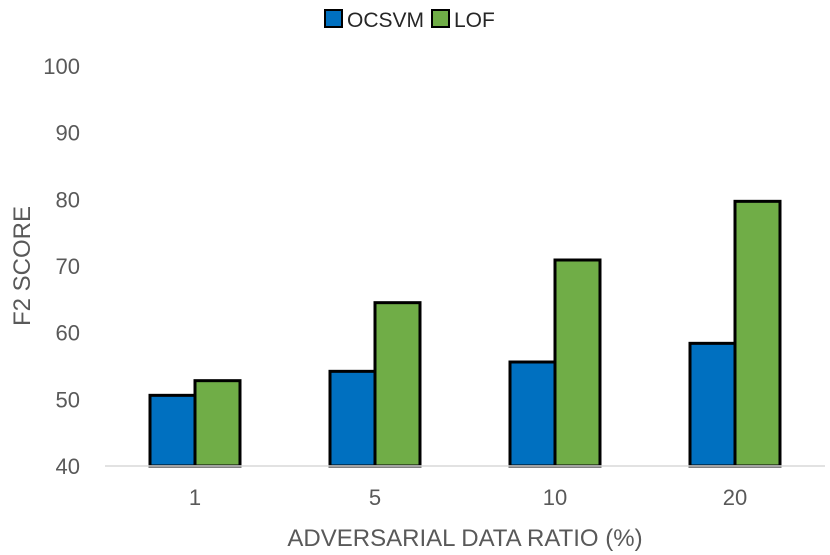 This screenshot has height=555, width=830. What do you see at coordinates (68, 266) in the screenshot?
I see `y-tick-label: 70` at bounding box center [68, 266].